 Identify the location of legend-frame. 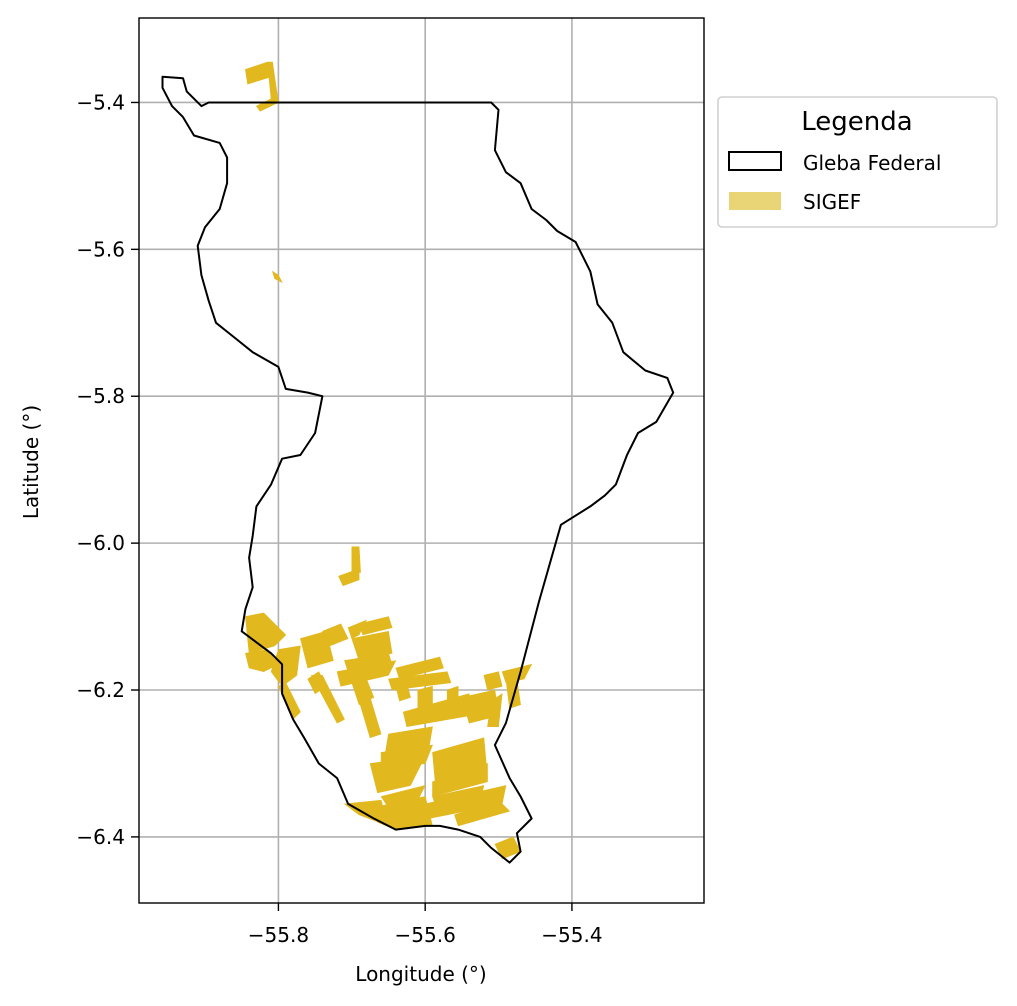
(857, 162).